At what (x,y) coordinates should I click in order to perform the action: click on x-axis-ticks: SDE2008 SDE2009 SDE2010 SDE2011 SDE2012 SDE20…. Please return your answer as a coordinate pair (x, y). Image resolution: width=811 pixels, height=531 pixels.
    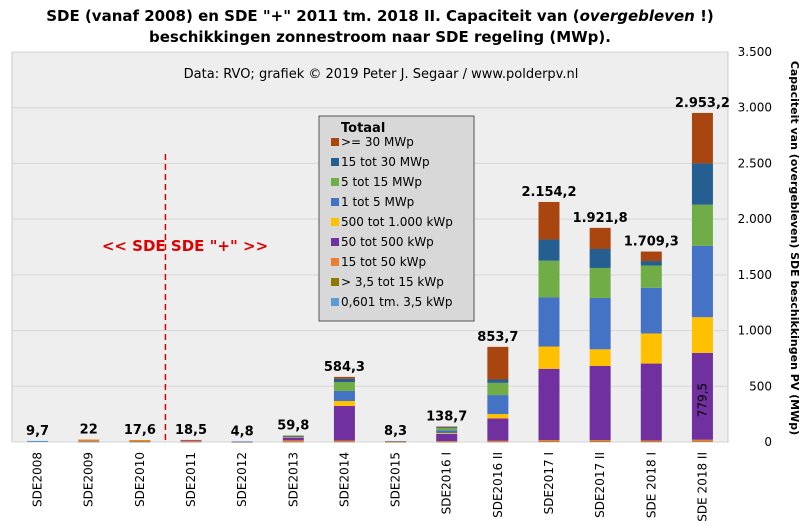
    Looking at the image, I should click on (370, 487).